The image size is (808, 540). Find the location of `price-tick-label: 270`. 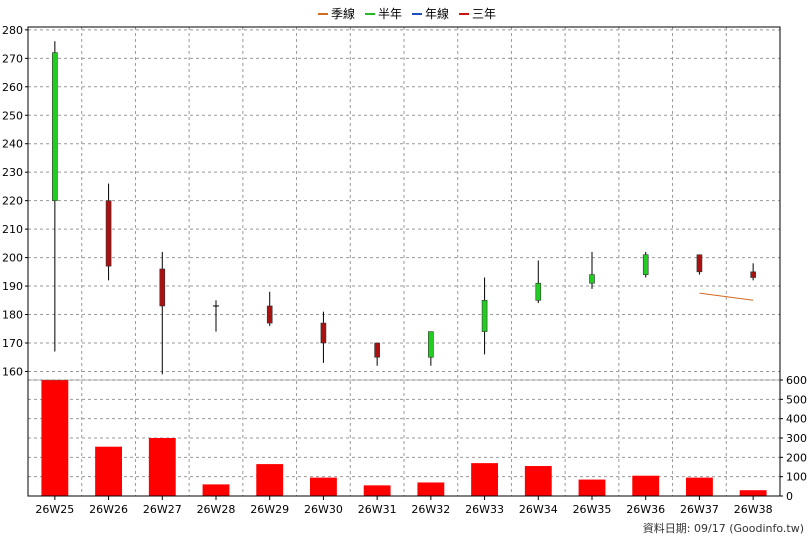

price-tick-label: 270 is located at coordinates (12, 58).